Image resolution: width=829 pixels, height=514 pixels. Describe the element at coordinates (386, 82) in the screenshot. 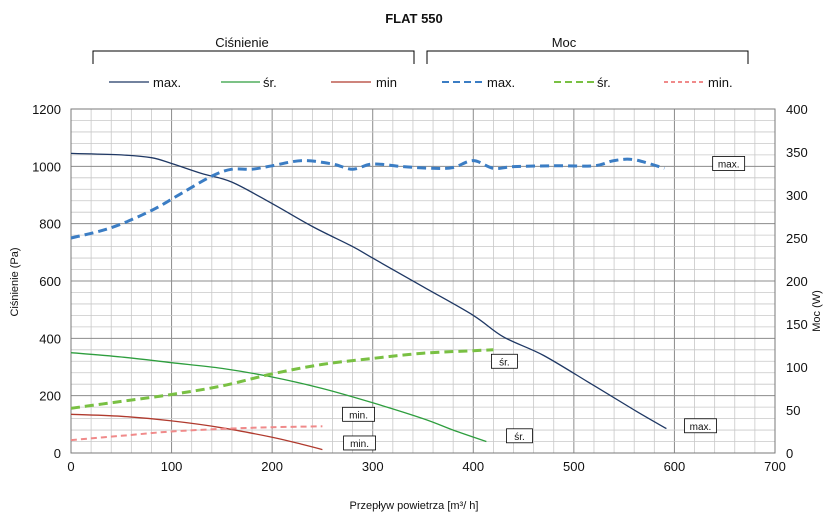

I see `legend-label-ciśnienie-min: min` at that location.